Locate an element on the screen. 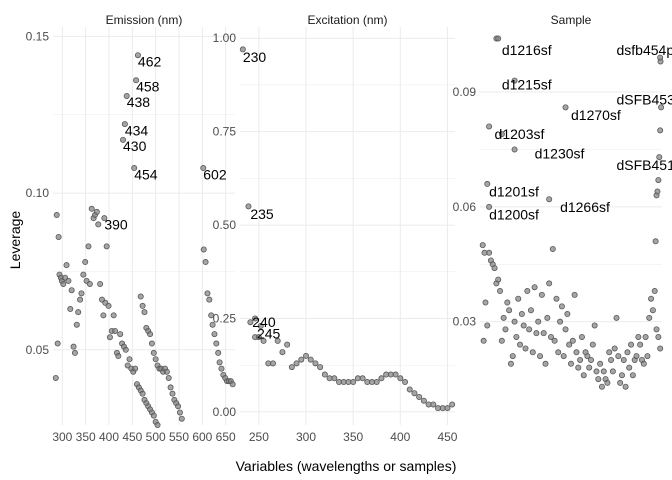 This screenshot has width=672, height=480. point-annotation-label: d1230sf is located at coordinates (560, 153).